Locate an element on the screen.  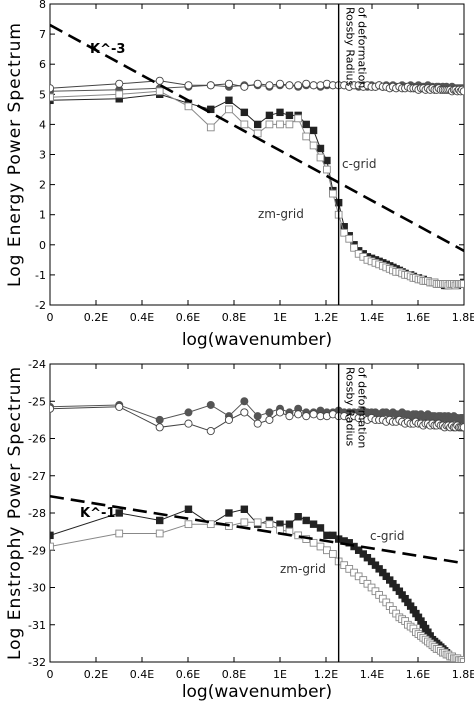
x-tick-label: 0.4E is located at coordinates (142, 317).